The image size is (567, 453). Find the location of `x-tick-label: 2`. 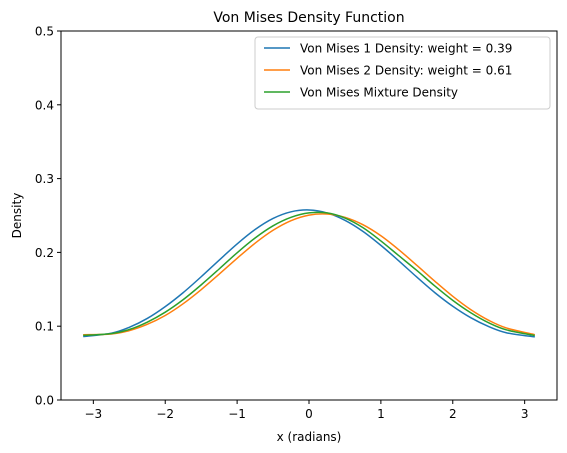

x-tick-label: 2 is located at coordinates (453, 414).